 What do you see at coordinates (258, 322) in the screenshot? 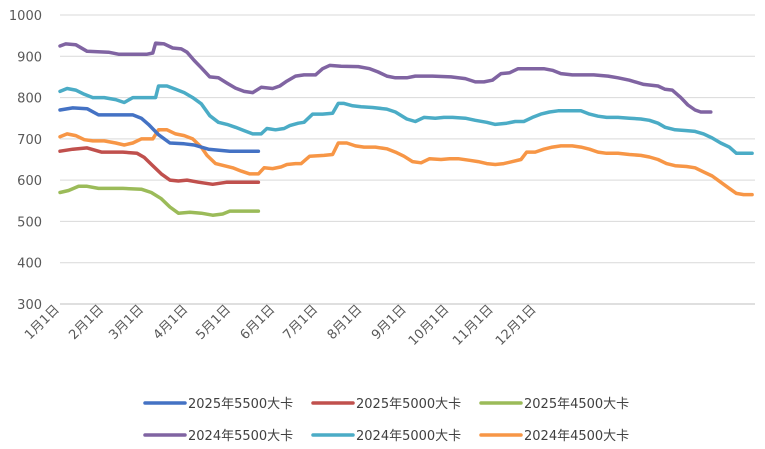
I see `x-tick-label: 6月1日` at bounding box center [258, 322].